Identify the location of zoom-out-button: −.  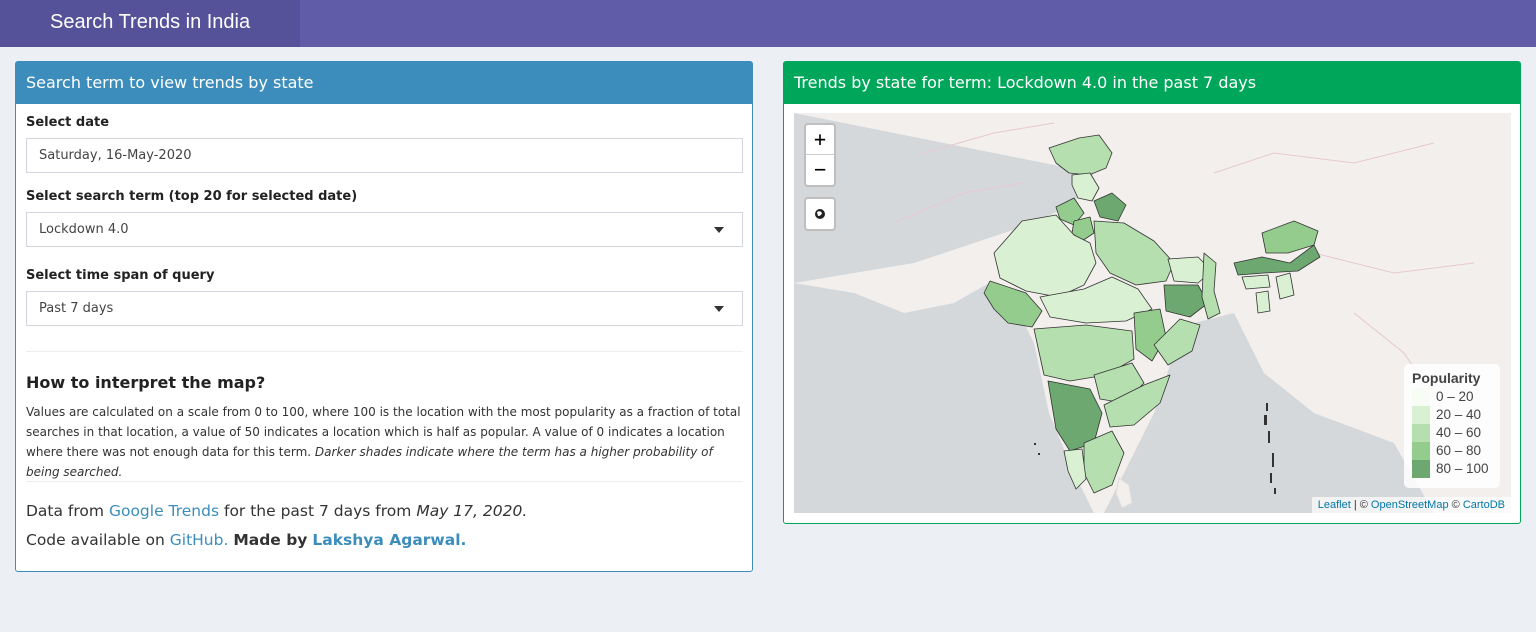
(820, 169).